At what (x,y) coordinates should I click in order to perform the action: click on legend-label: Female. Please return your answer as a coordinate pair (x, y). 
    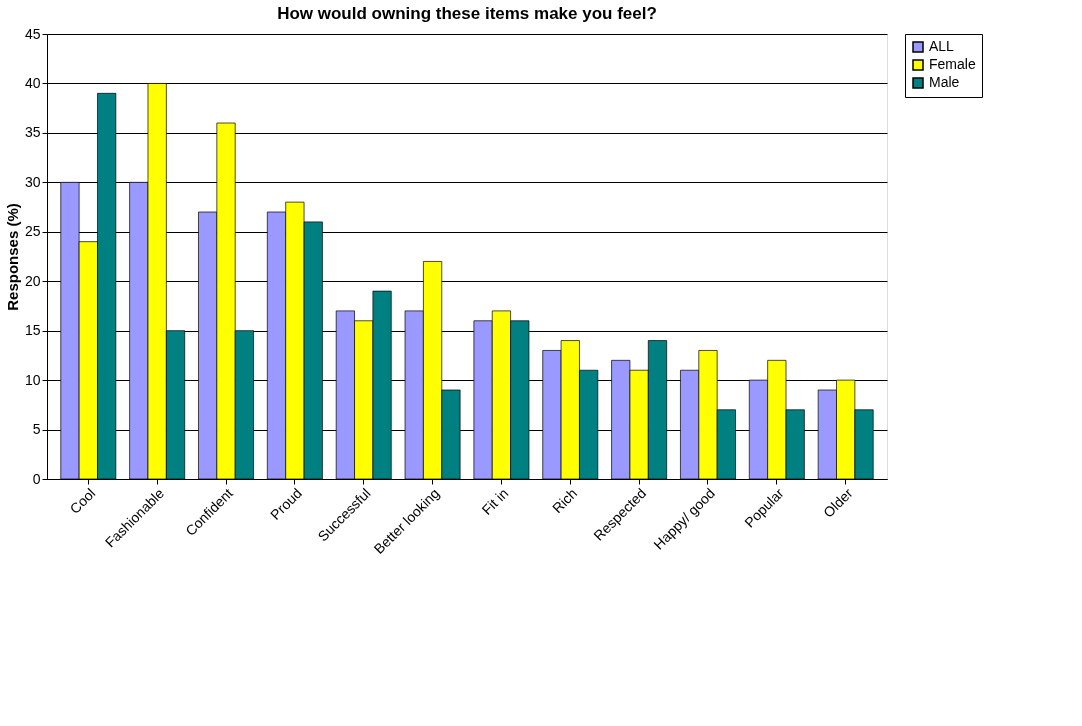
    Looking at the image, I should click on (952, 64).